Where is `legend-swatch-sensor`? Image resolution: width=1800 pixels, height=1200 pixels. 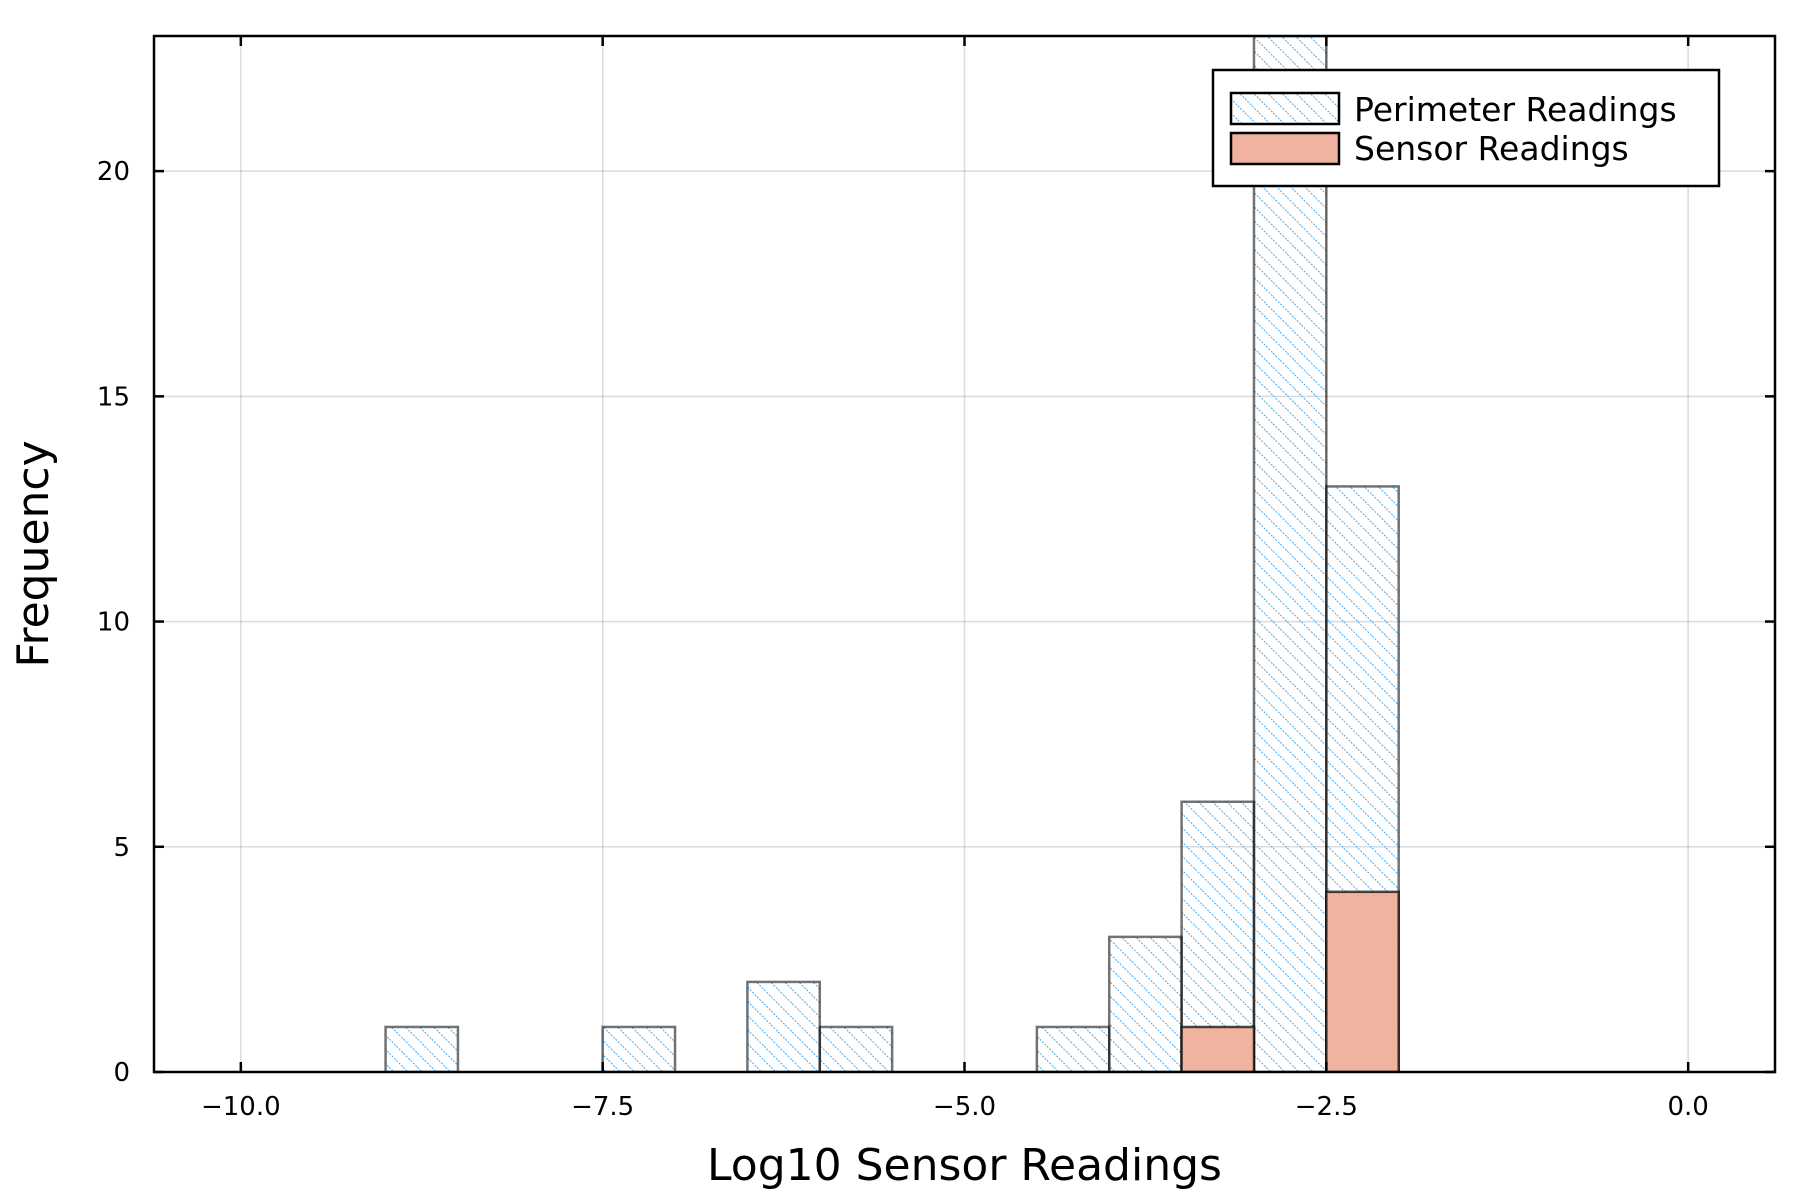 legend-swatch-sensor is located at coordinates (1285, 148).